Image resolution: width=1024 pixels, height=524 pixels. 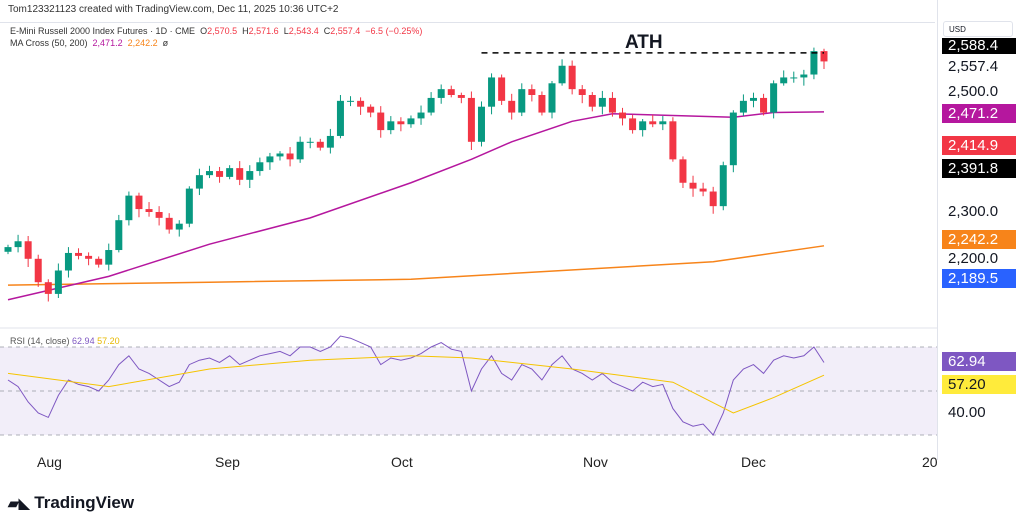 What do you see at coordinates (979, 278) in the screenshot?
I see `price-tag-blue: 2,189.5` at bounding box center [979, 278].